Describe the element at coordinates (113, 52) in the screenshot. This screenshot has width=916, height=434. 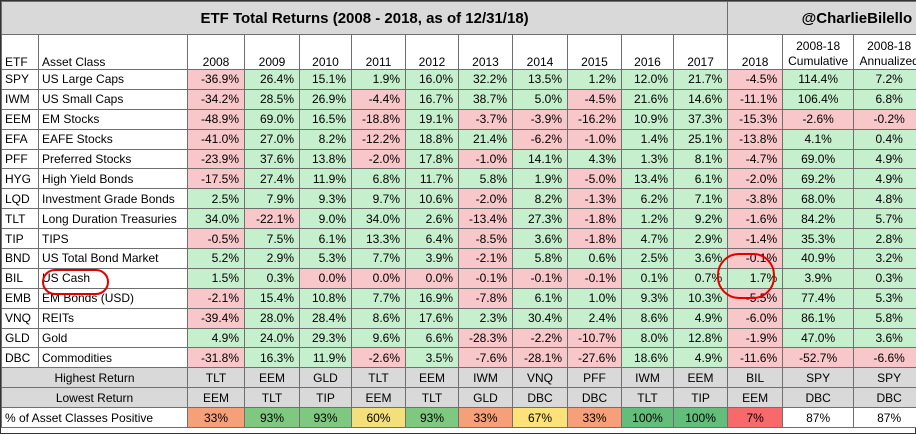
I see `header-asset-class: Asset Class` at that location.